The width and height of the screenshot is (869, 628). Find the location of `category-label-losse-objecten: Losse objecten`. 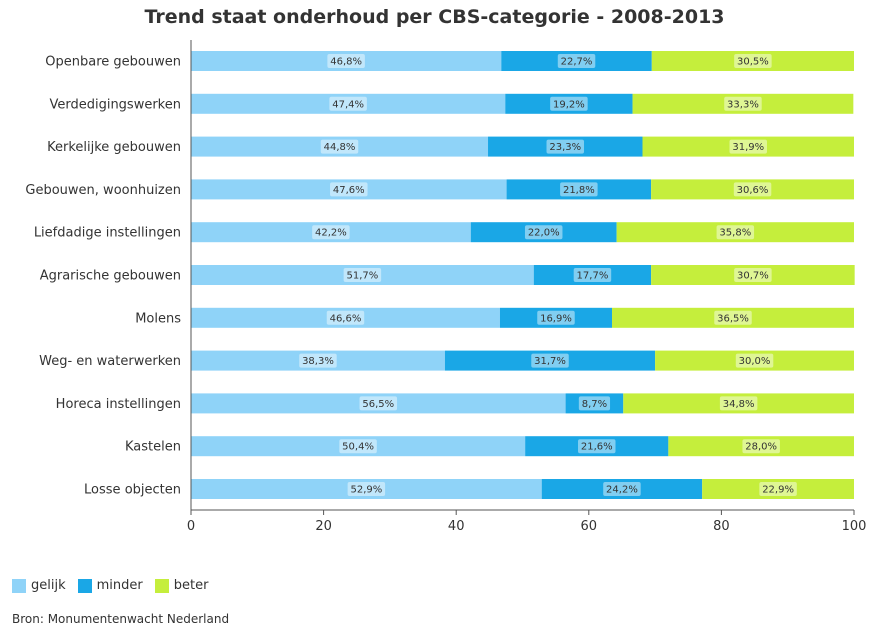

category-label-losse-objecten: Losse objecten is located at coordinates (132, 490).